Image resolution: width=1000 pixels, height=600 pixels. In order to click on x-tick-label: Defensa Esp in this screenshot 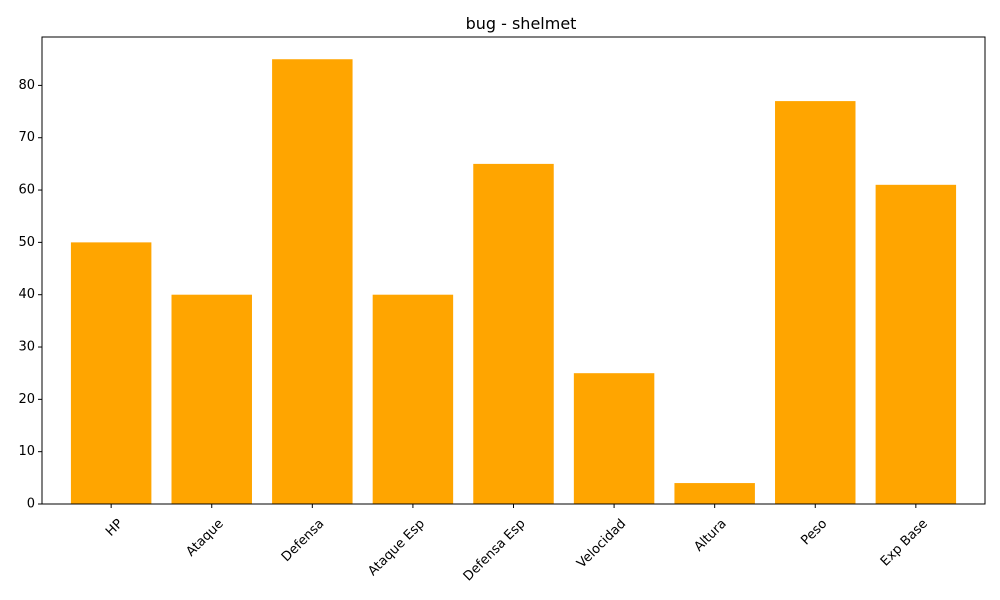, I will do `click(495, 550)`.